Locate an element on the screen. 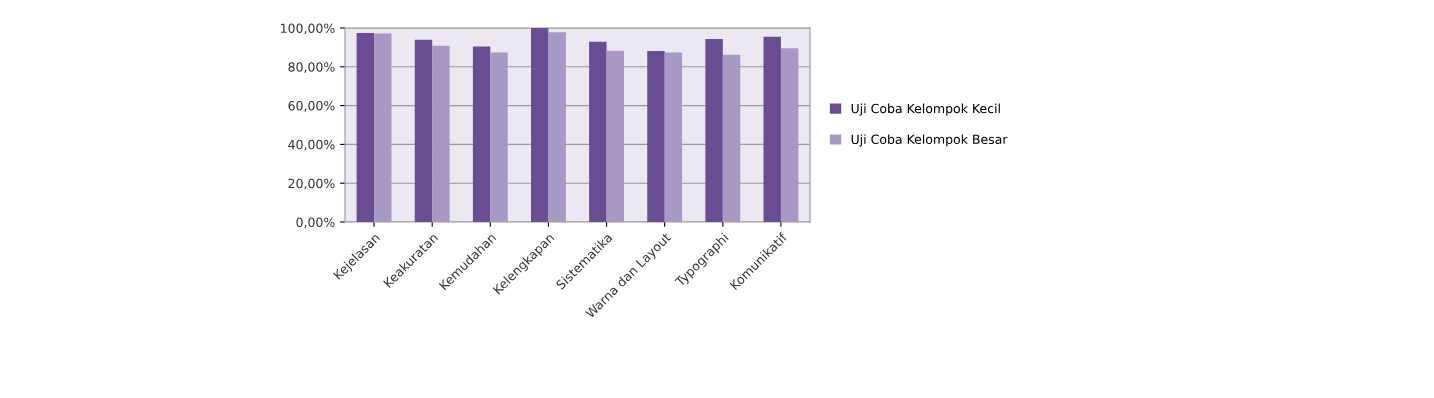 This screenshot has height=398, width=1434. legend-label: Uji Coba Kelompok Kecil is located at coordinates (925, 109).